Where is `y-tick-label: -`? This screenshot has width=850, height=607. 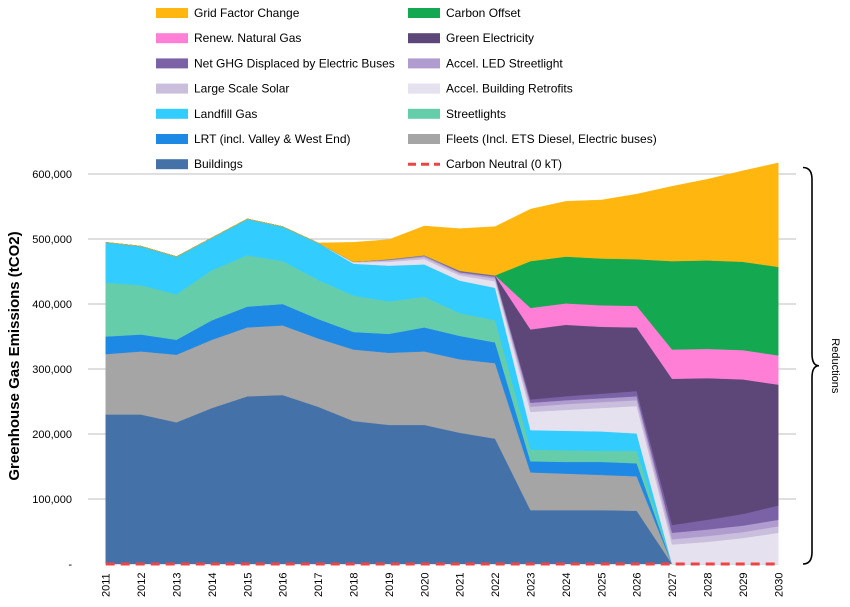 y-tick-label: - is located at coordinates (70, 565).